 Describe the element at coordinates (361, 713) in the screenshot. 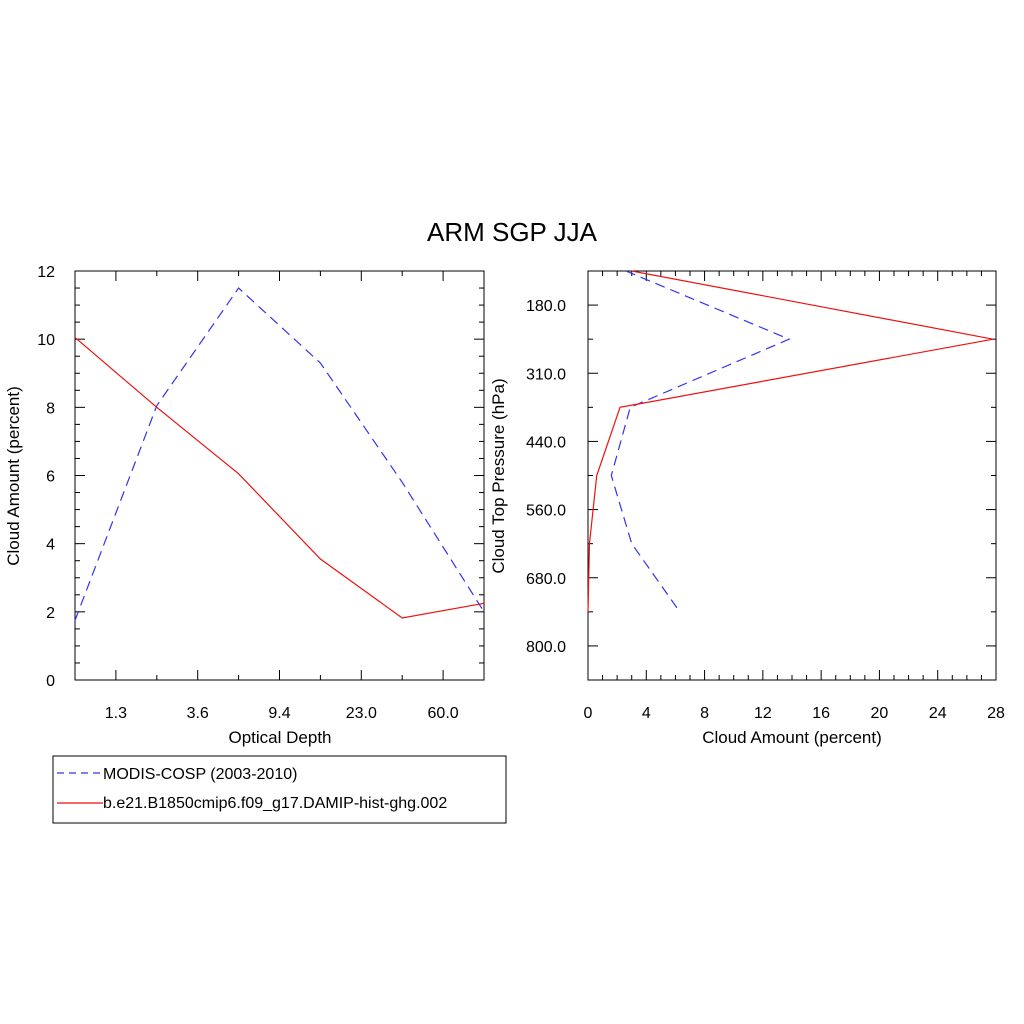

I see `left-x-tick-label: 23.0` at that location.